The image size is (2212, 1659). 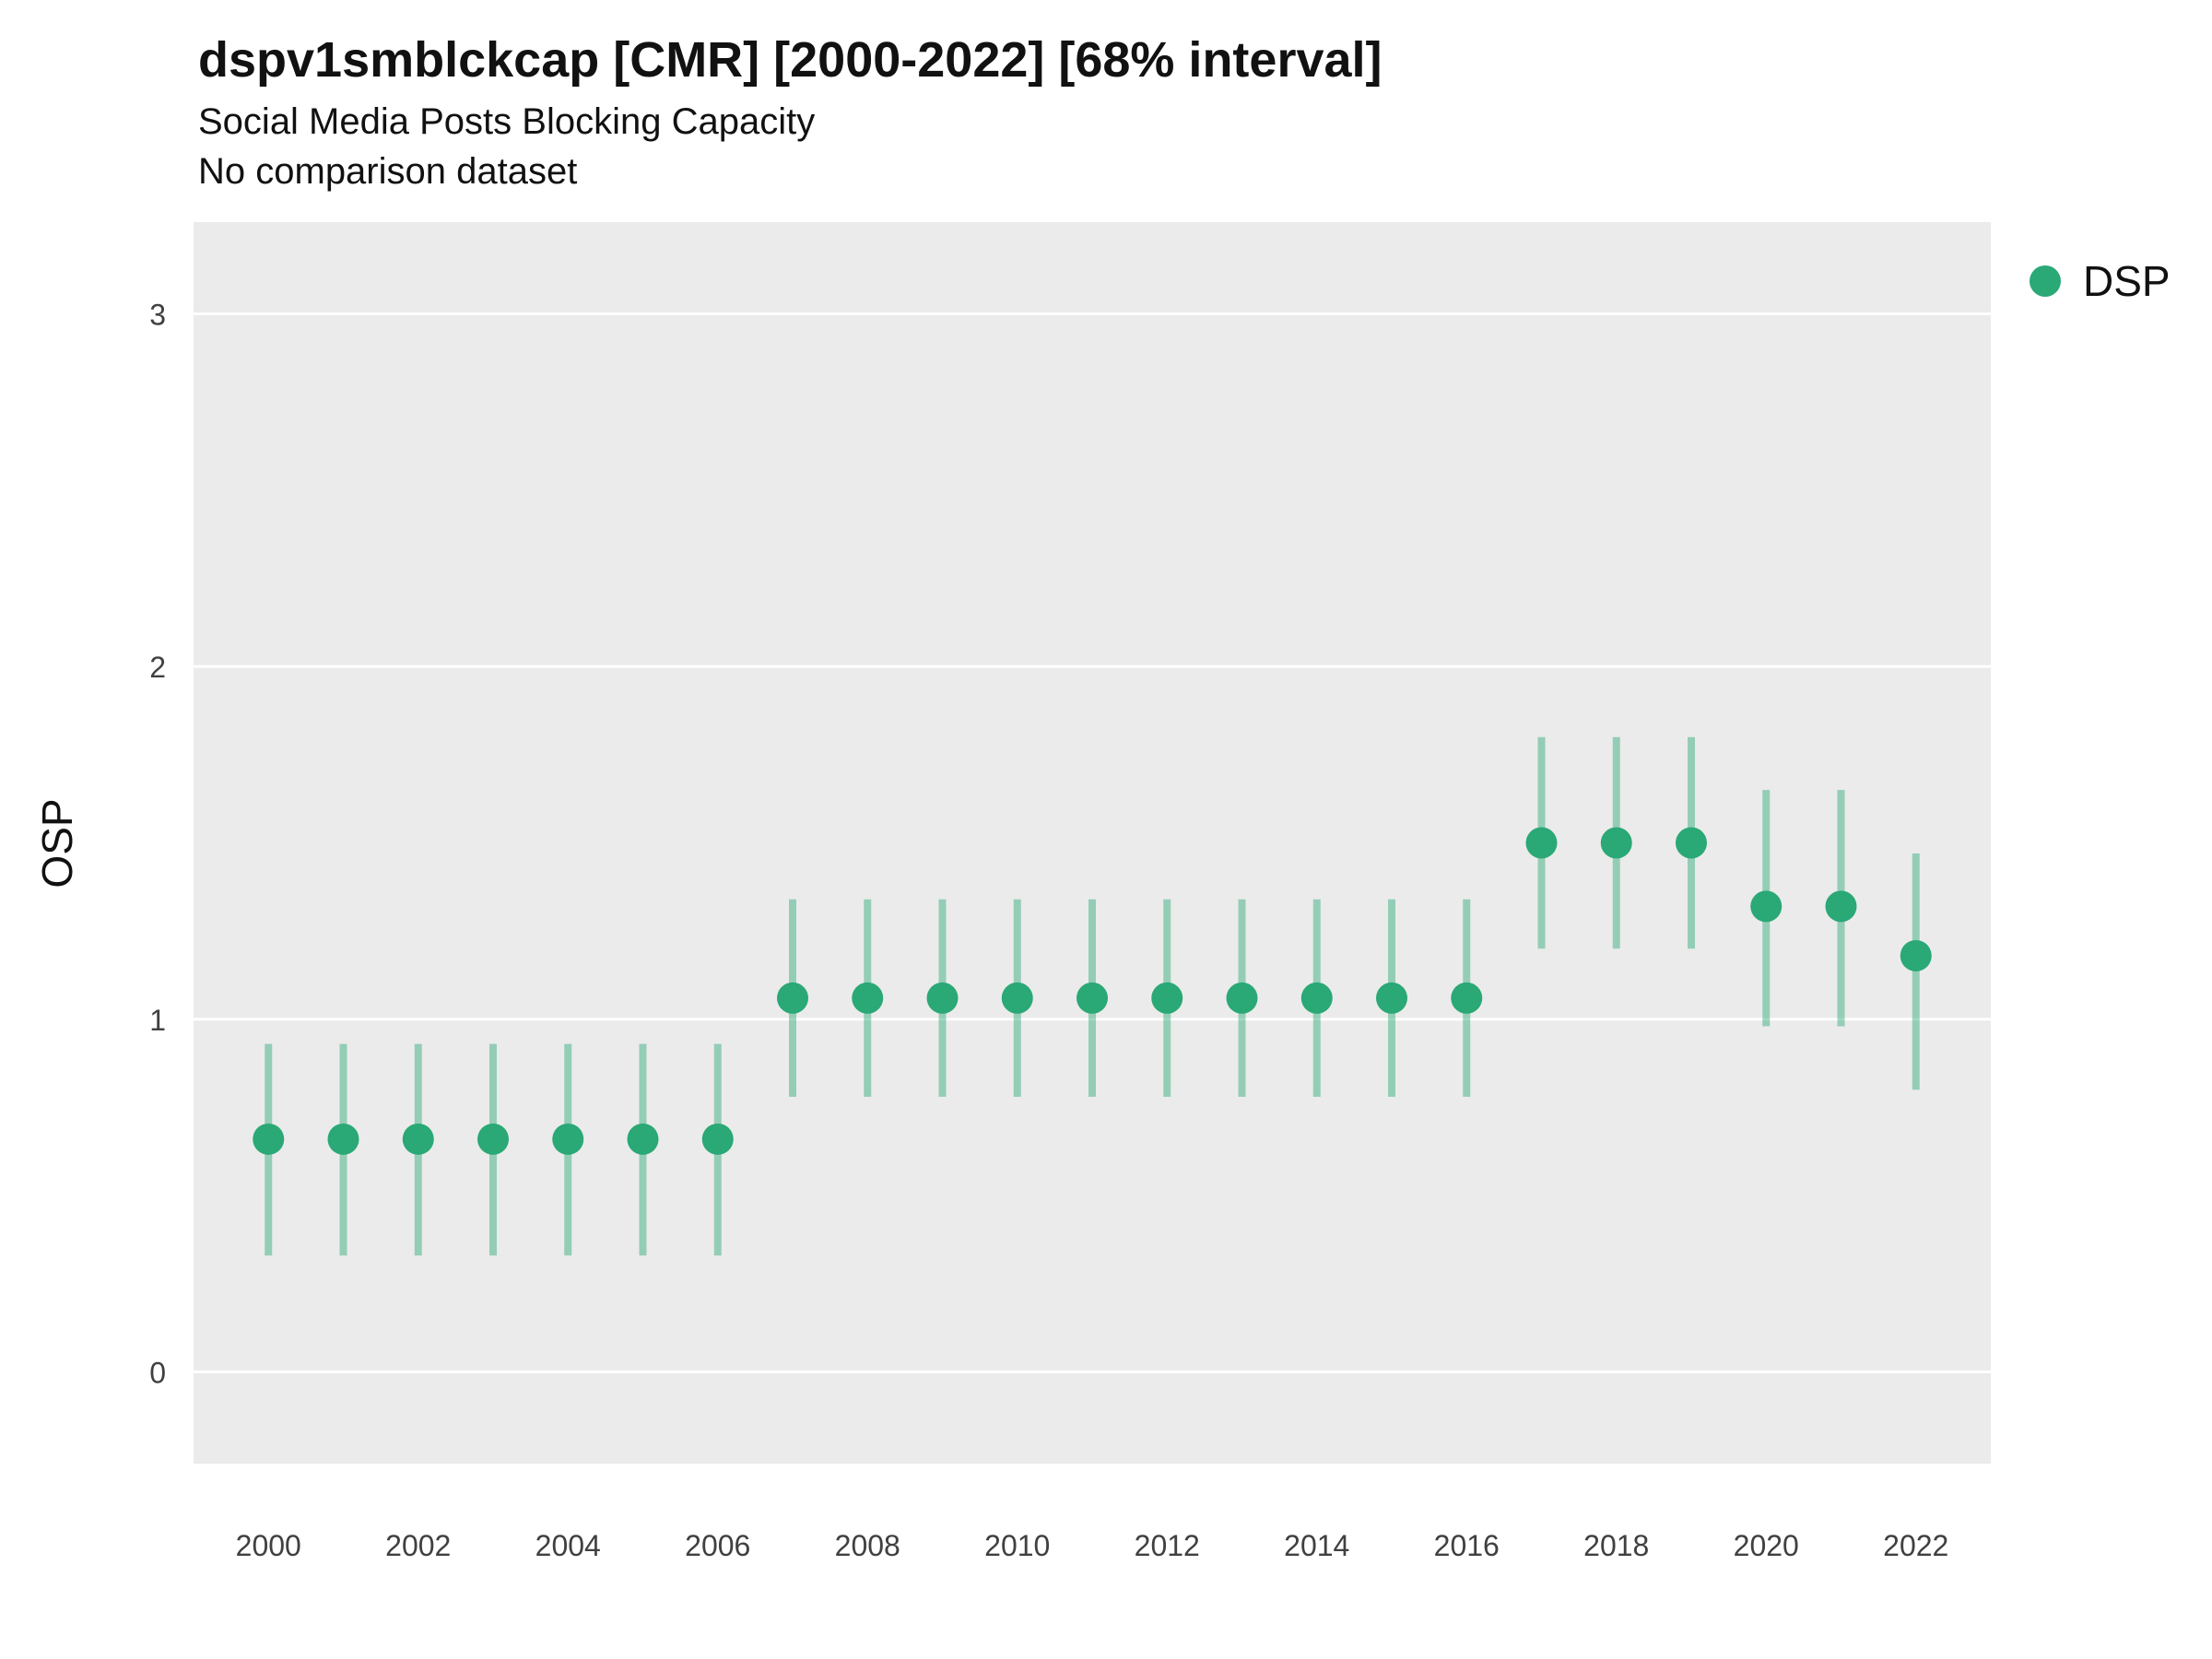 I want to click on x-tick-label: 2002, so click(x=418, y=1545).